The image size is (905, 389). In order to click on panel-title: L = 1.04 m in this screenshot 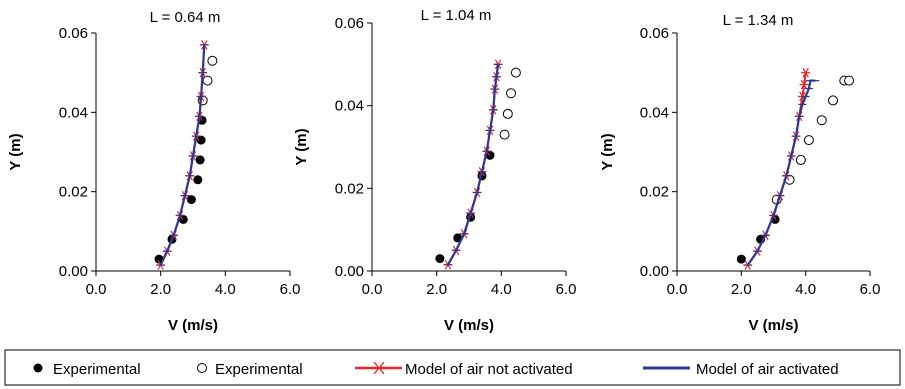, I will do `click(456, 15)`.